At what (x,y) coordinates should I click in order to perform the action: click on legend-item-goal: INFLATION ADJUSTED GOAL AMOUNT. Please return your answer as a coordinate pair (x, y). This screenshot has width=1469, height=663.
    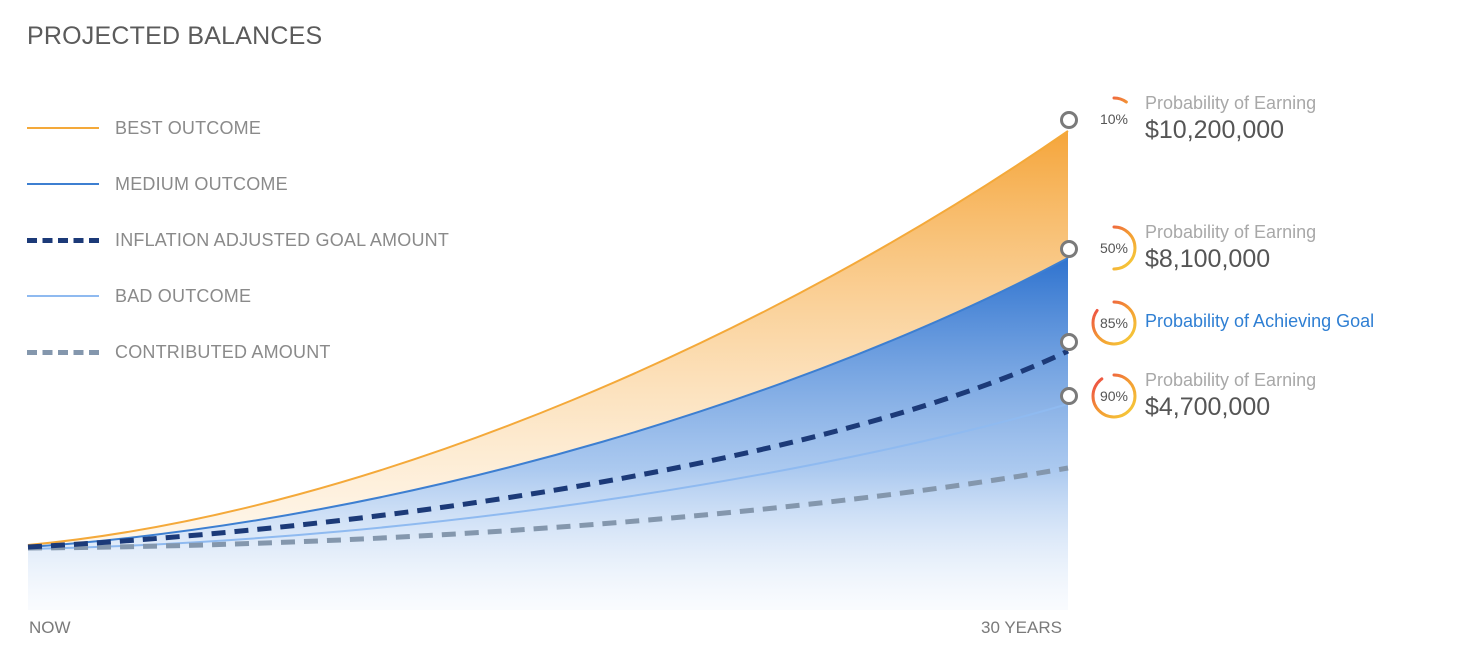
    Looking at the image, I should click on (238, 240).